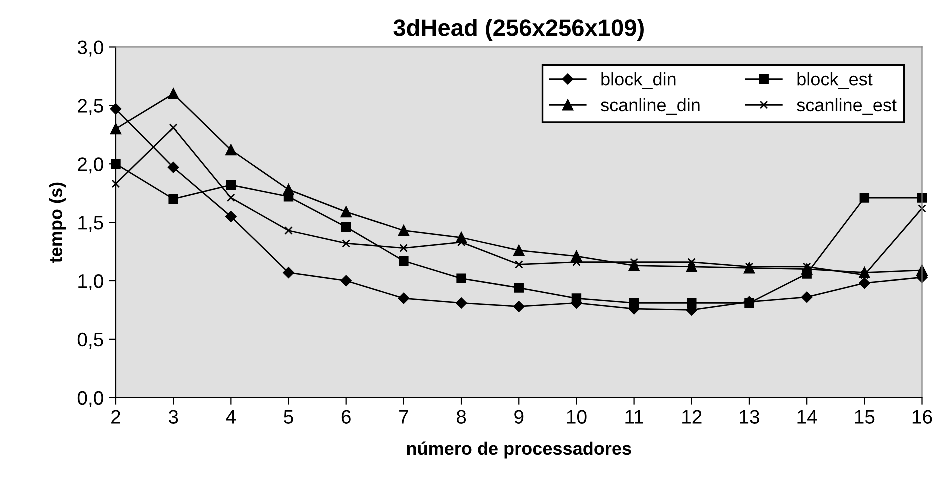  I want to click on x-tick-label: 2, so click(116, 417).